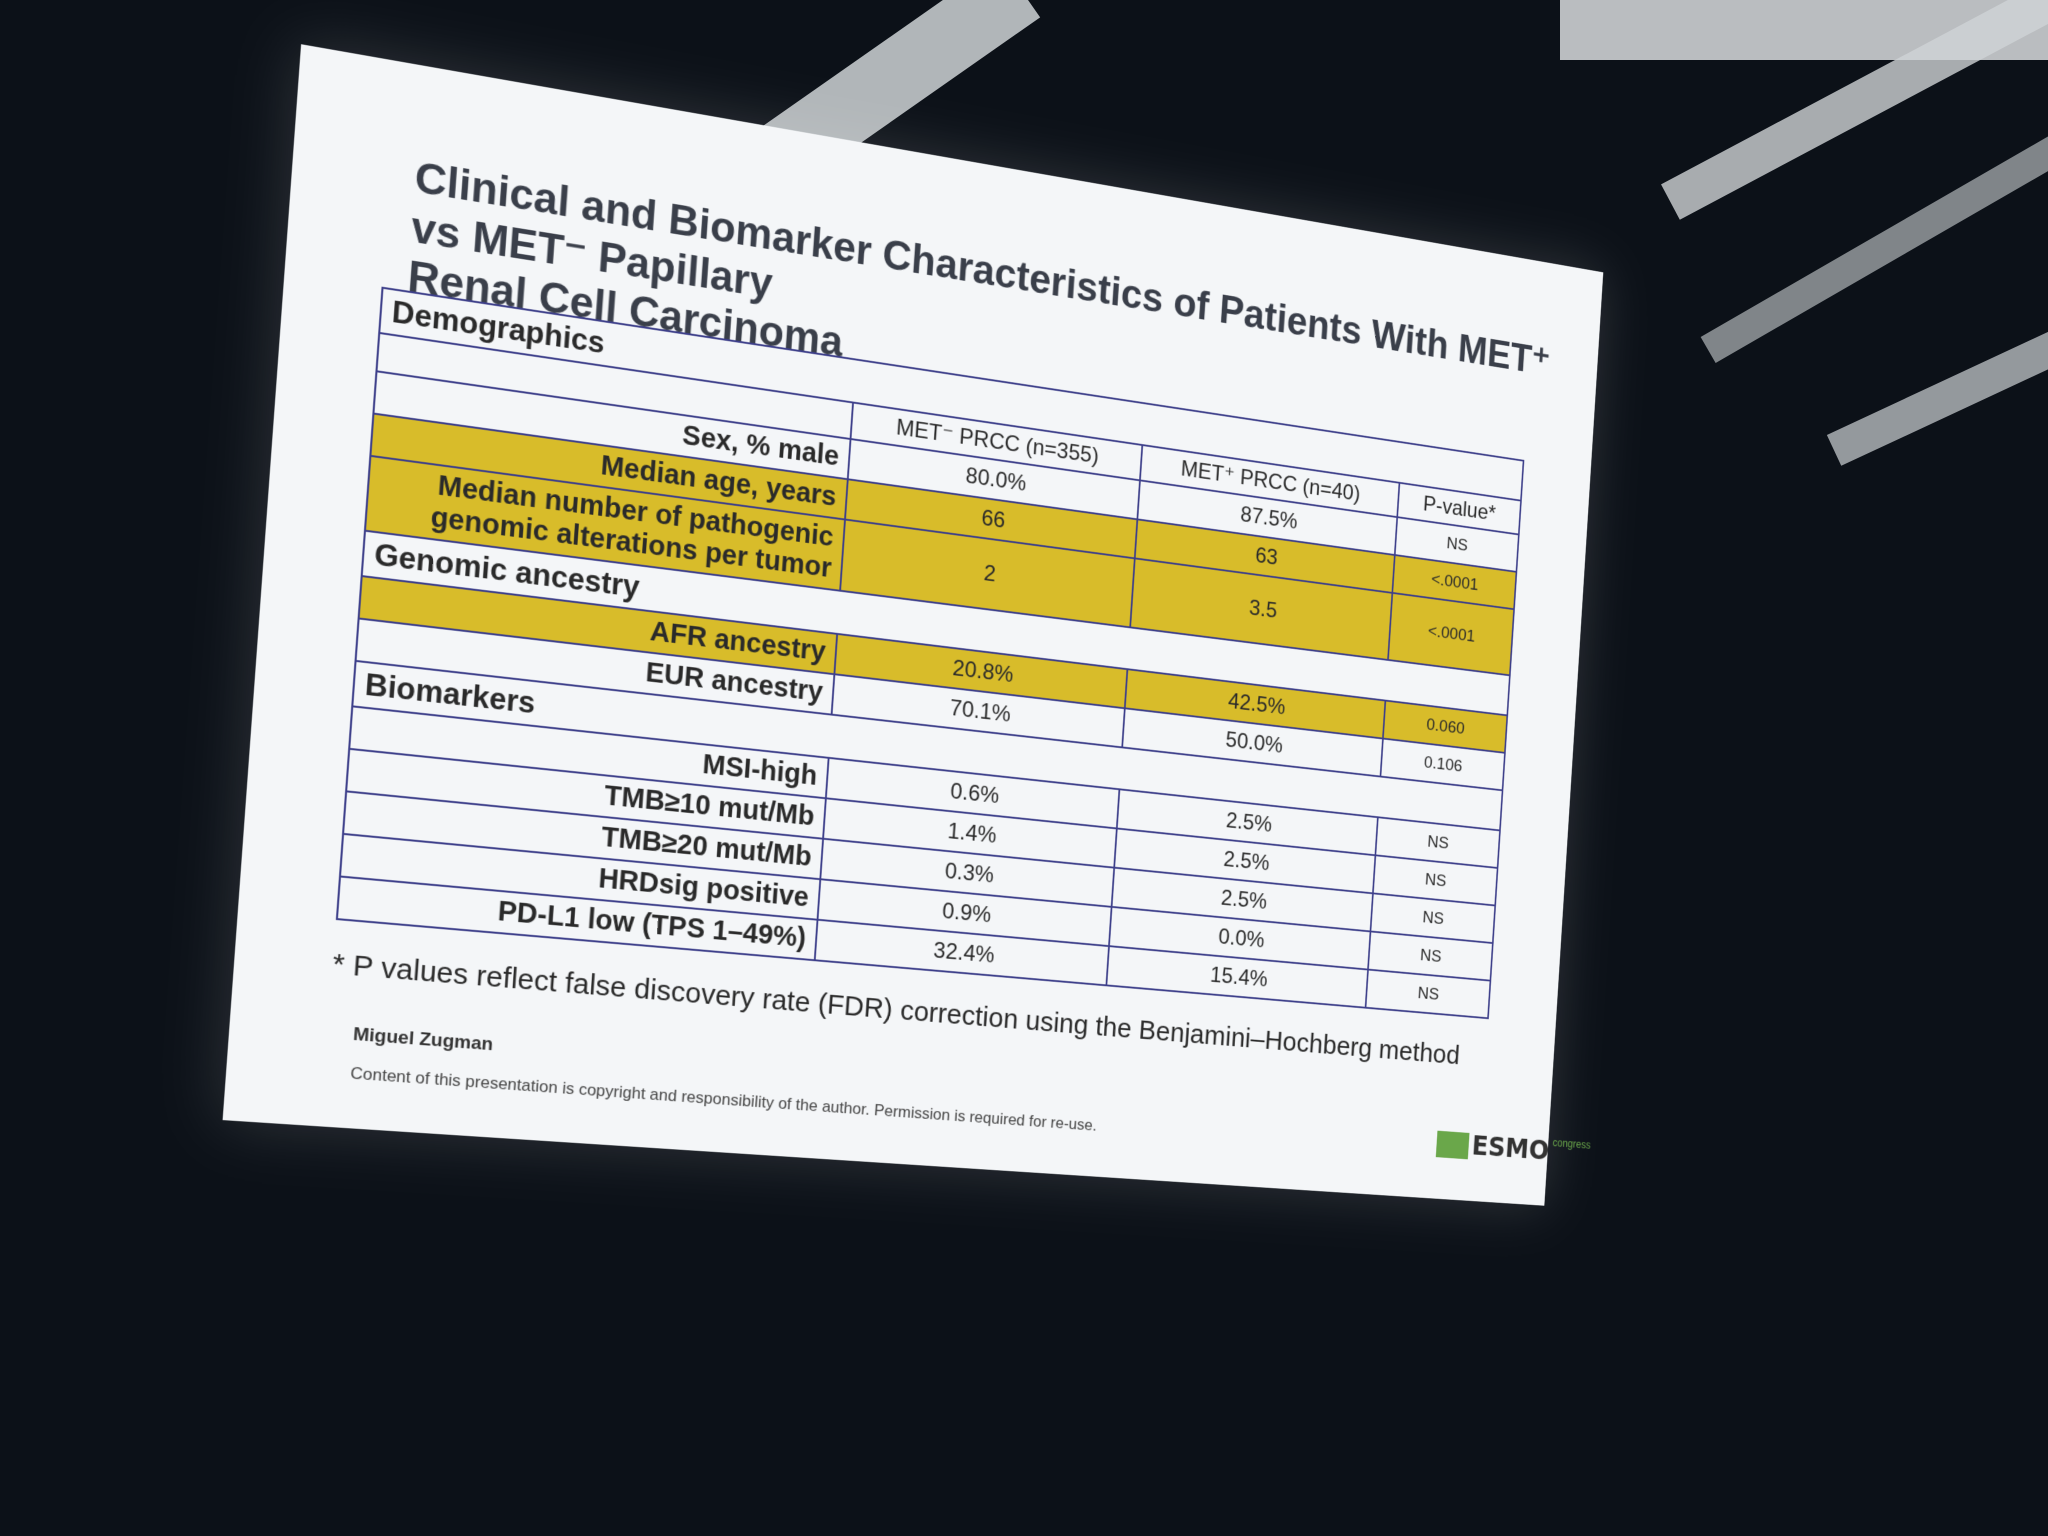 This screenshot has width=2048, height=1536. What do you see at coordinates (1453, 1144) in the screenshot?
I see `logo-badge-icon` at bounding box center [1453, 1144].